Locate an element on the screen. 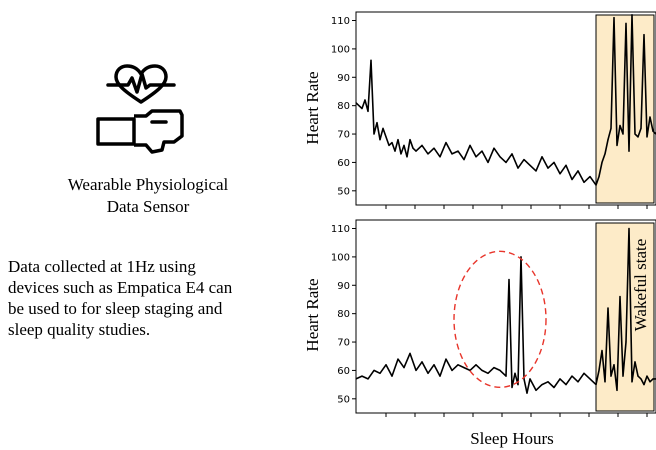 The height and width of the screenshot is (450, 656). y-tick-label: 50 is located at coordinates (343, 399).